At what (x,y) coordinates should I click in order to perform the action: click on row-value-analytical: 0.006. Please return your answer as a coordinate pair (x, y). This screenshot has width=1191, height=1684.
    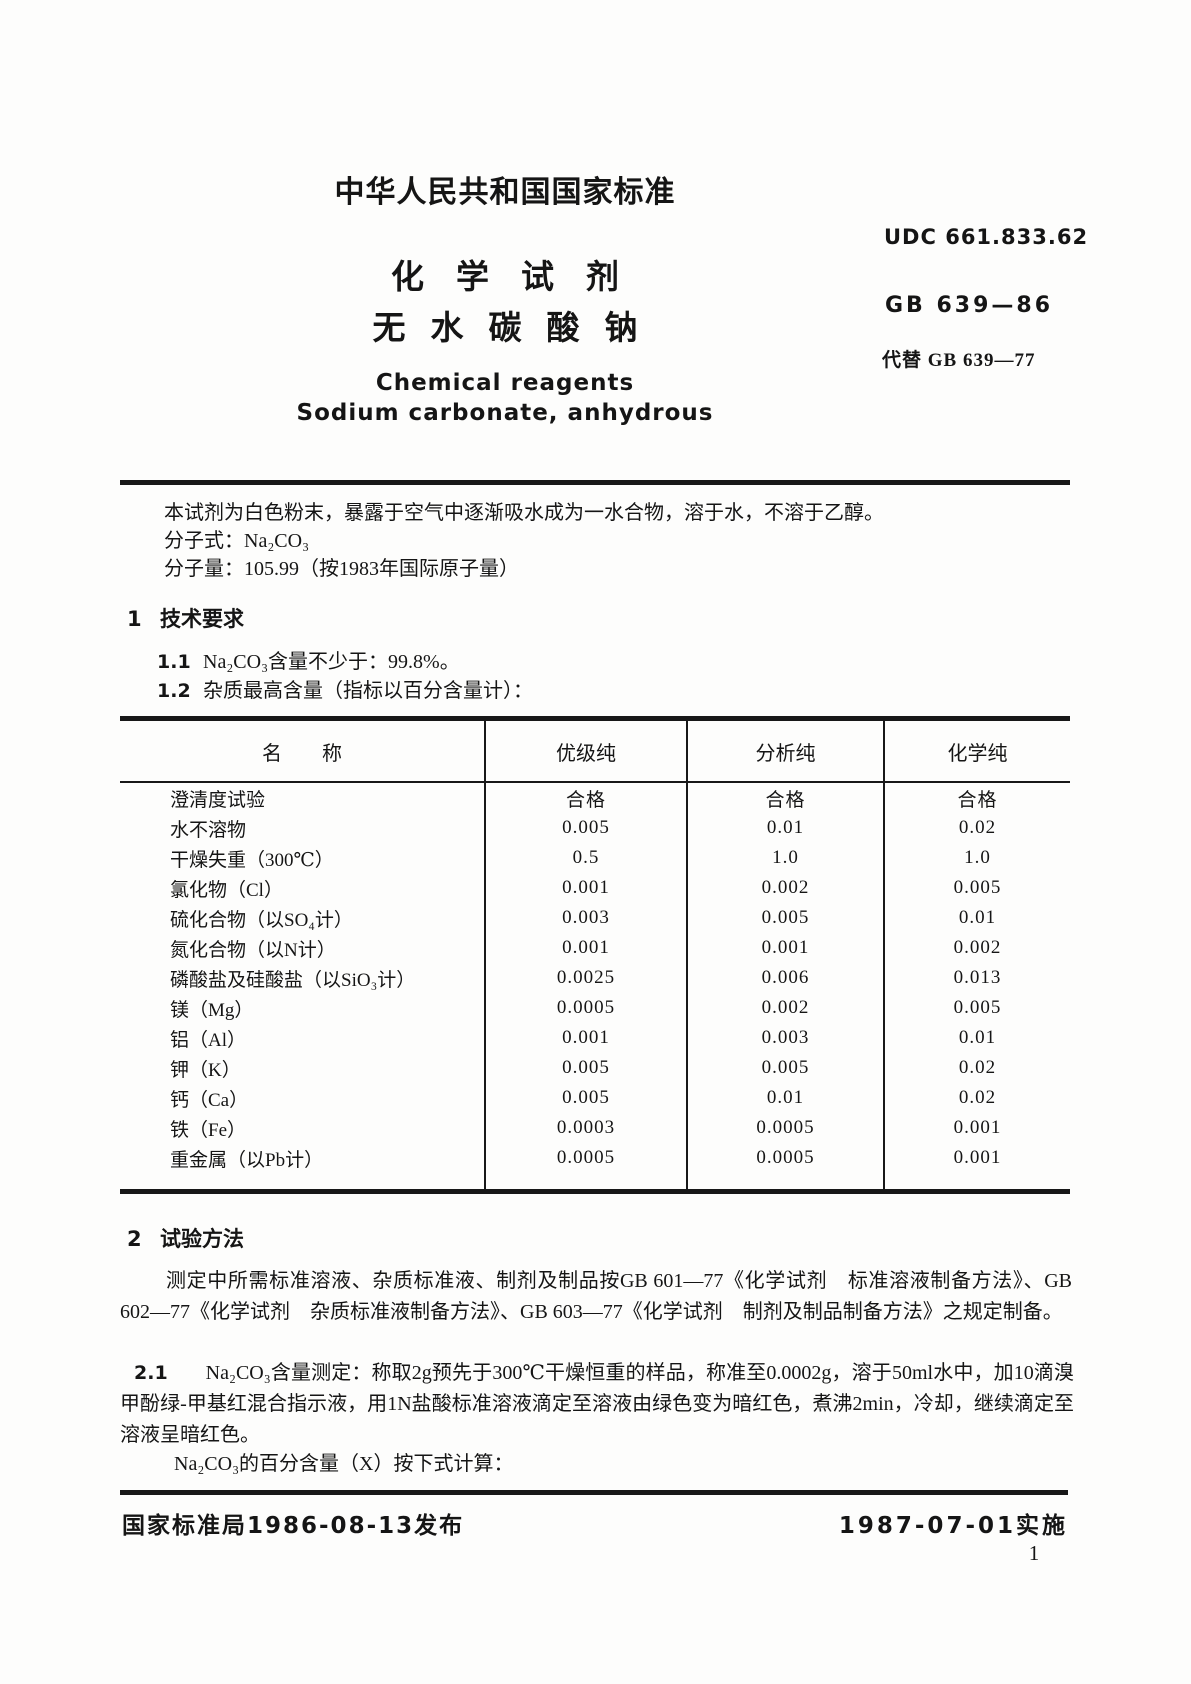
    Looking at the image, I should click on (785, 978).